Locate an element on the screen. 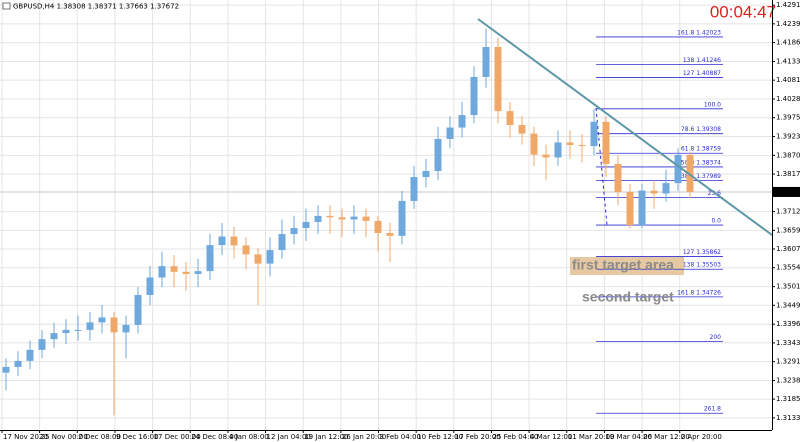 The height and width of the screenshot is (442, 800). x-tick-label: 26 Mar 12:00 is located at coordinates (666, 437).